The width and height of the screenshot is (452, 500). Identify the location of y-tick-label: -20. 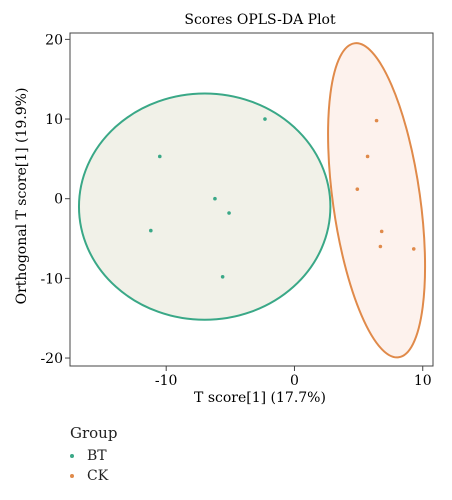
(51, 359).